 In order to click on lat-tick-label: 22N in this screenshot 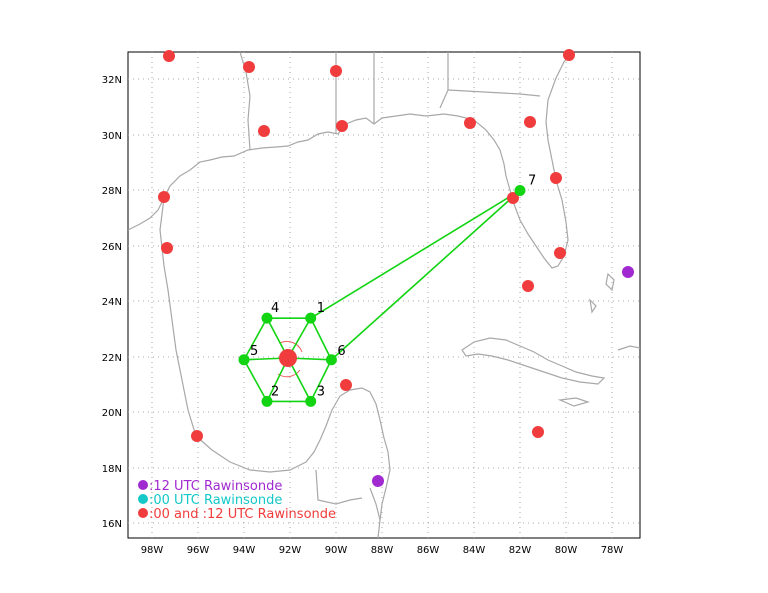, I will do `click(112, 358)`.